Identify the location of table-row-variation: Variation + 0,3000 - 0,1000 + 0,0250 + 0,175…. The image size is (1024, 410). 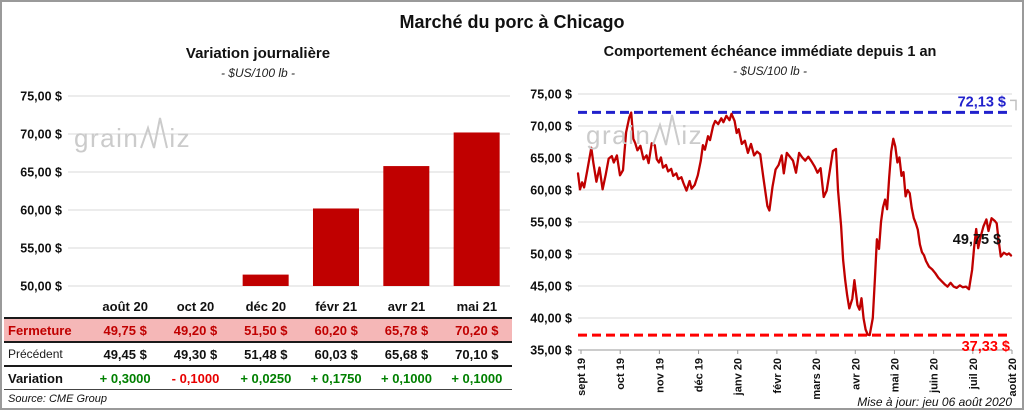
(258, 378).